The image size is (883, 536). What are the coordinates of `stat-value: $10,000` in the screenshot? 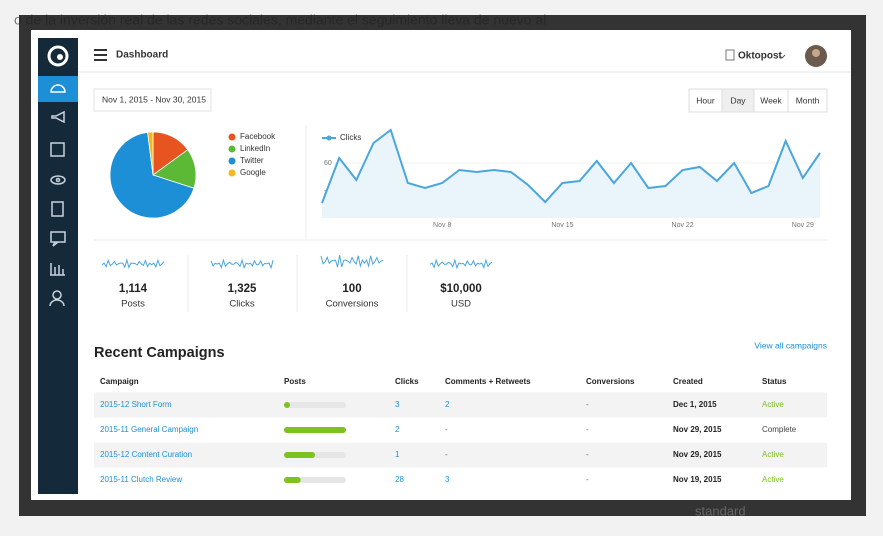 It's located at (461, 289).